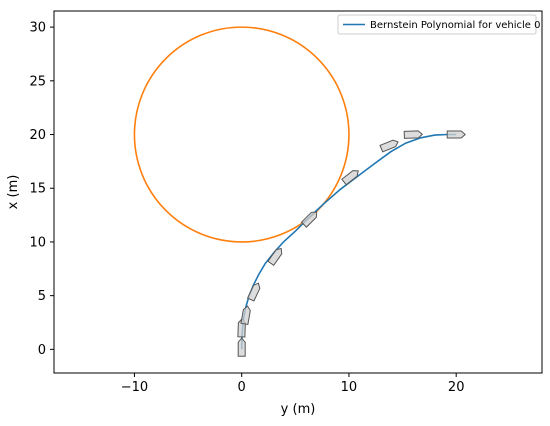 The height and width of the screenshot is (426, 550). I want to click on y-axis: 0 5 10 15 20 25 30, so click(41, 189).